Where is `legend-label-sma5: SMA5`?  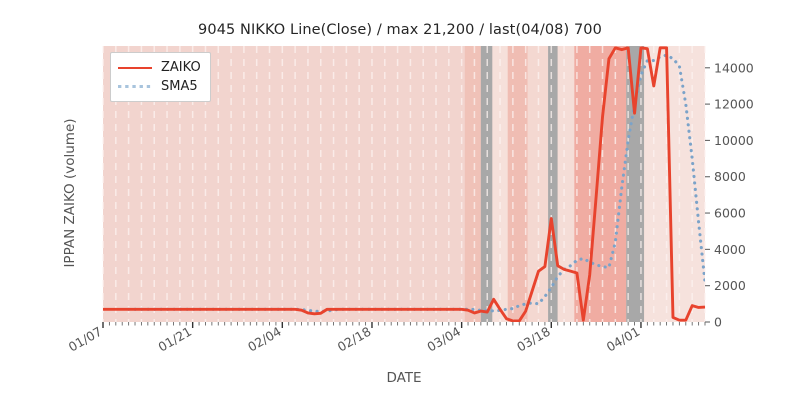
legend-label-sma5: SMA5 is located at coordinates (179, 86).